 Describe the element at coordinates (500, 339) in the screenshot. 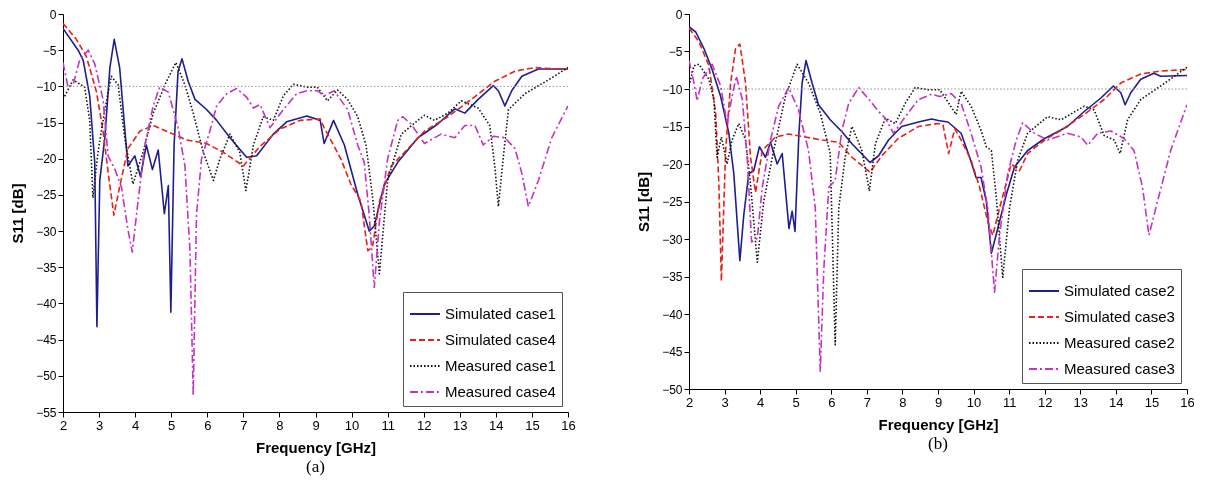

I see `legend-label: Simulated case4` at that location.